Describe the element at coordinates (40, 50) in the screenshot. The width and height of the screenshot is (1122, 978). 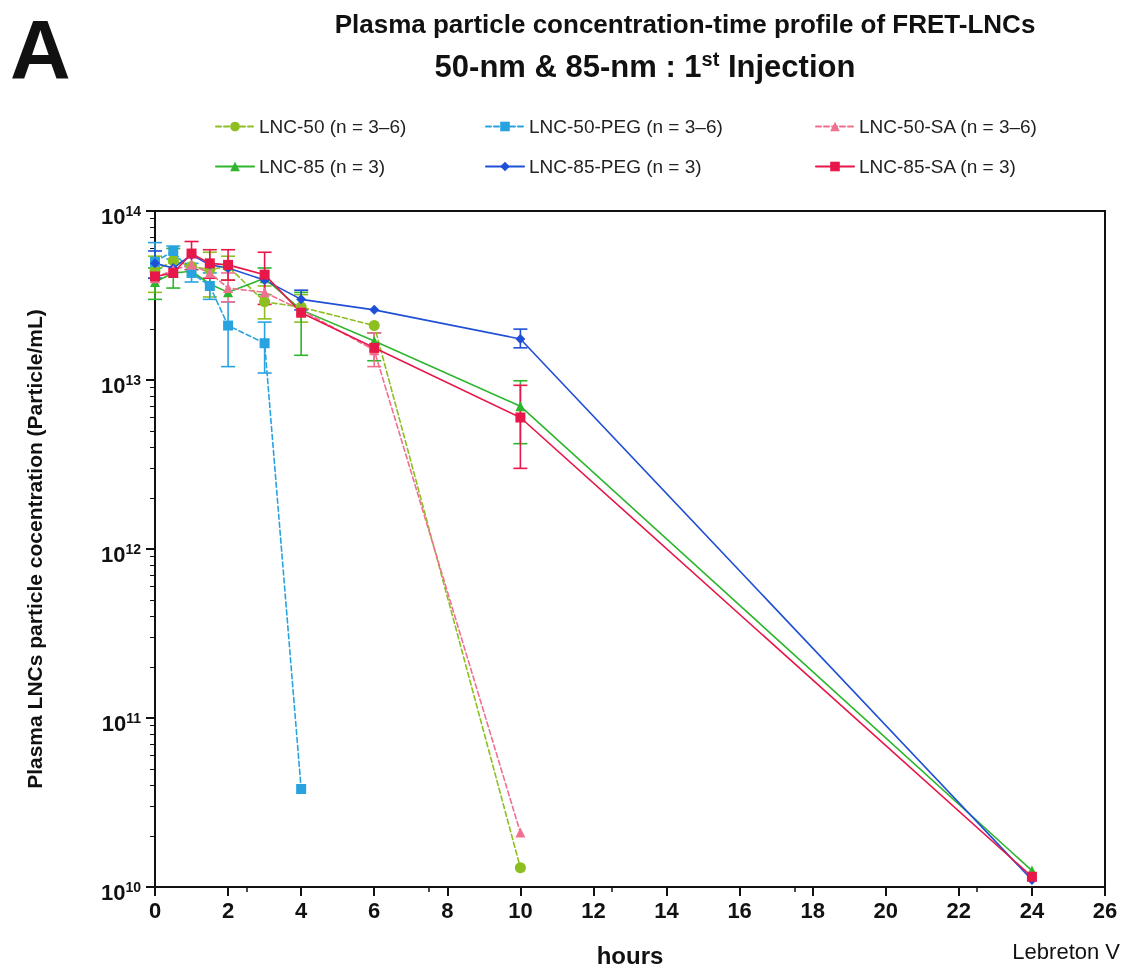
I see `text: A` at that location.